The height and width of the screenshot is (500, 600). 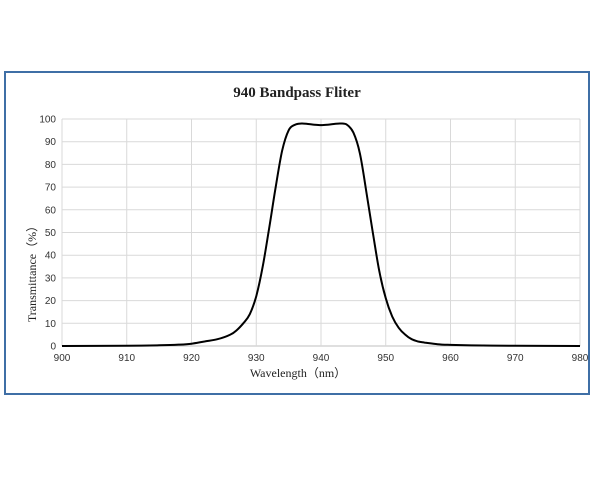 What do you see at coordinates (51, 278) in the screenshot?
I see `y-tick-label: 30` at bounding box center [51, 278].